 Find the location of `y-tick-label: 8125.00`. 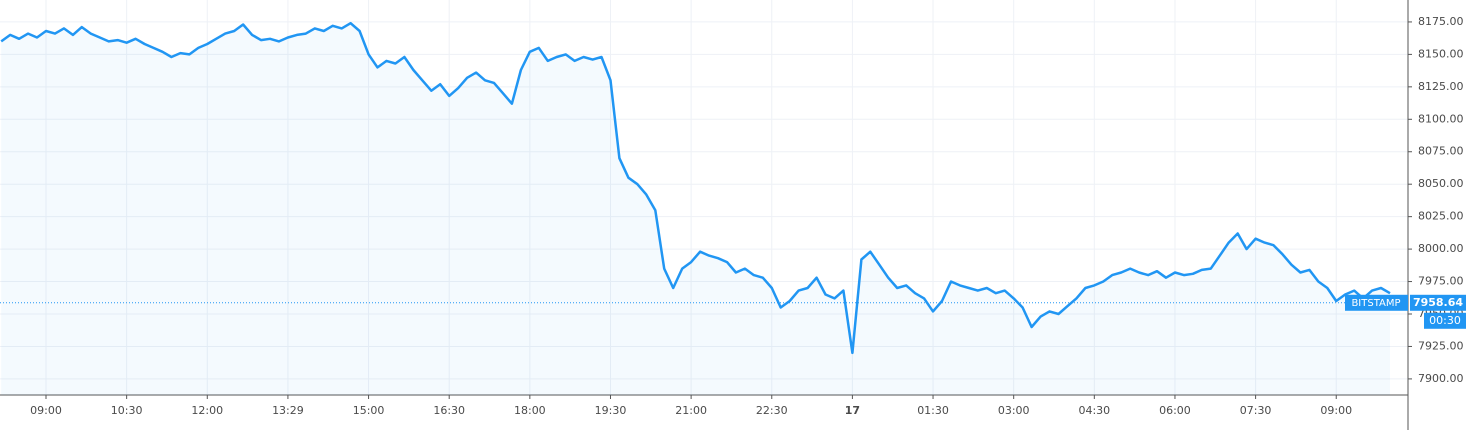

y-tick-label: 8125.00 is located at coordinates (1441, 86).